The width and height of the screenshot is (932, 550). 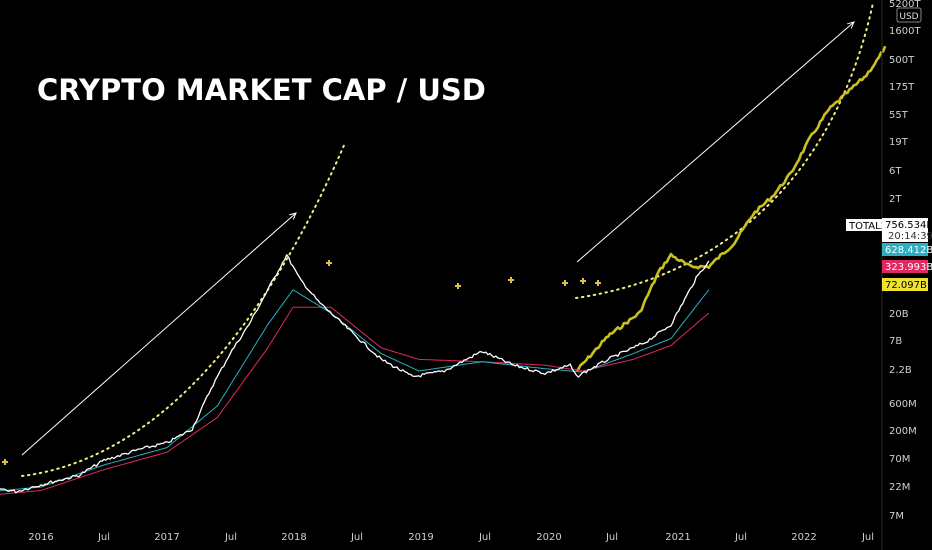 I want to click on price-tag-value: 72.097B, so click(x=906, y=285).